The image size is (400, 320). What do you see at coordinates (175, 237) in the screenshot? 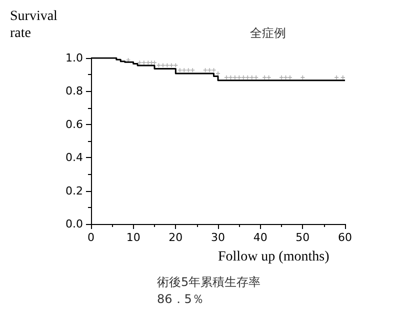
I see `x-tick-label: 20` at bounding box center [175, 237].